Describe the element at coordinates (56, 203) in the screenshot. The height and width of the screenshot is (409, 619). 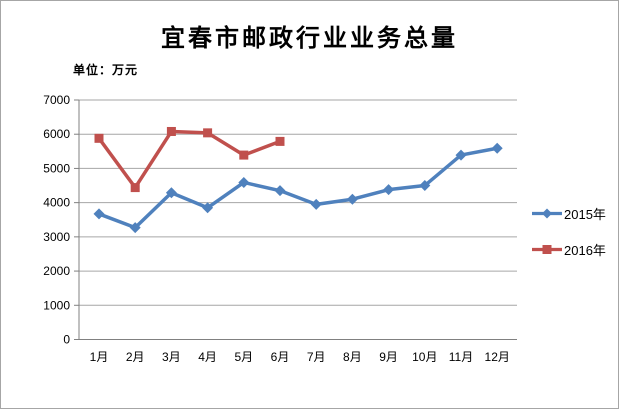
I see `y-tick-label: 4000` at that location.